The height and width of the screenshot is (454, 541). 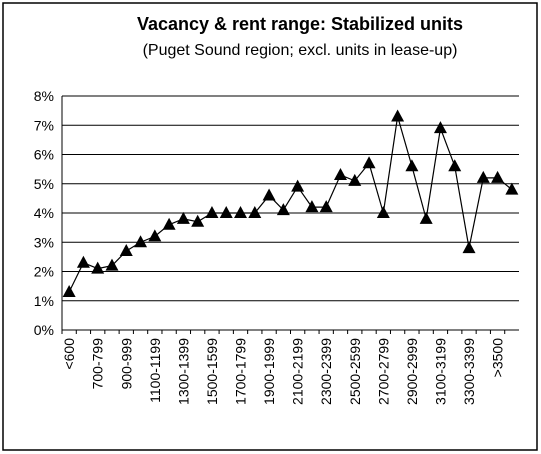 I want to click on x-tick-label: 3100-3199, so click(x=440, y=371).